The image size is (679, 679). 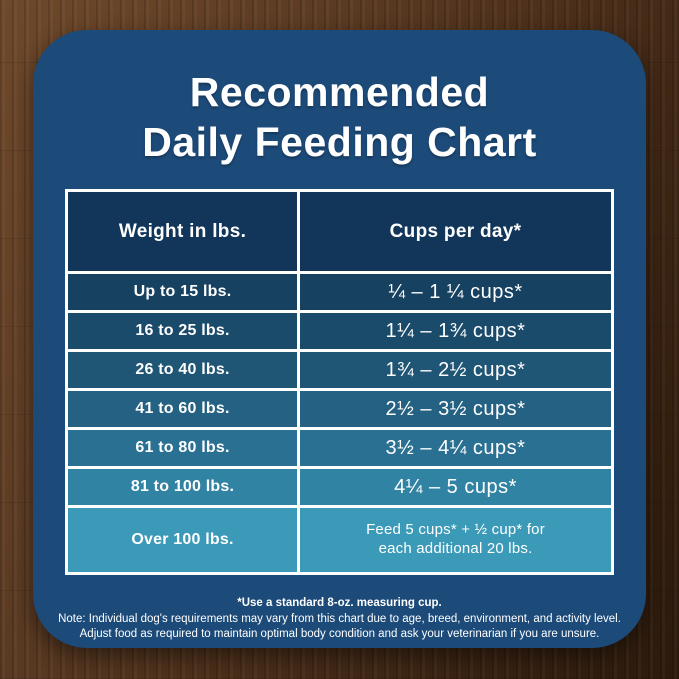 What do you see at coordinates (339, 117) in the screenshot?
I see `page-title: Recommended Daily Feeding Chart` at bounding box center [339, 117].